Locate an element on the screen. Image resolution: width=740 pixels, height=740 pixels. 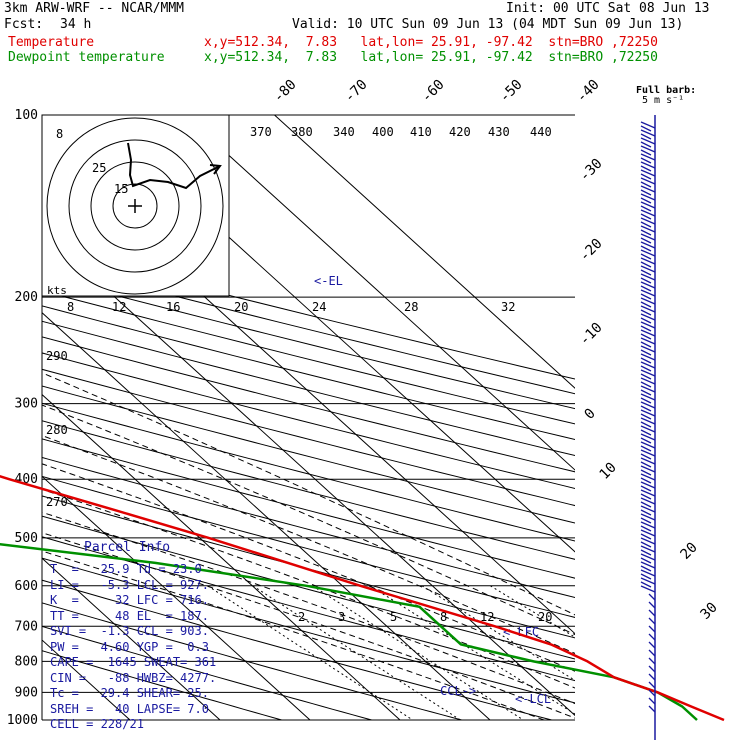
isotherm-label: -40 is located at coordinates (588, 91).